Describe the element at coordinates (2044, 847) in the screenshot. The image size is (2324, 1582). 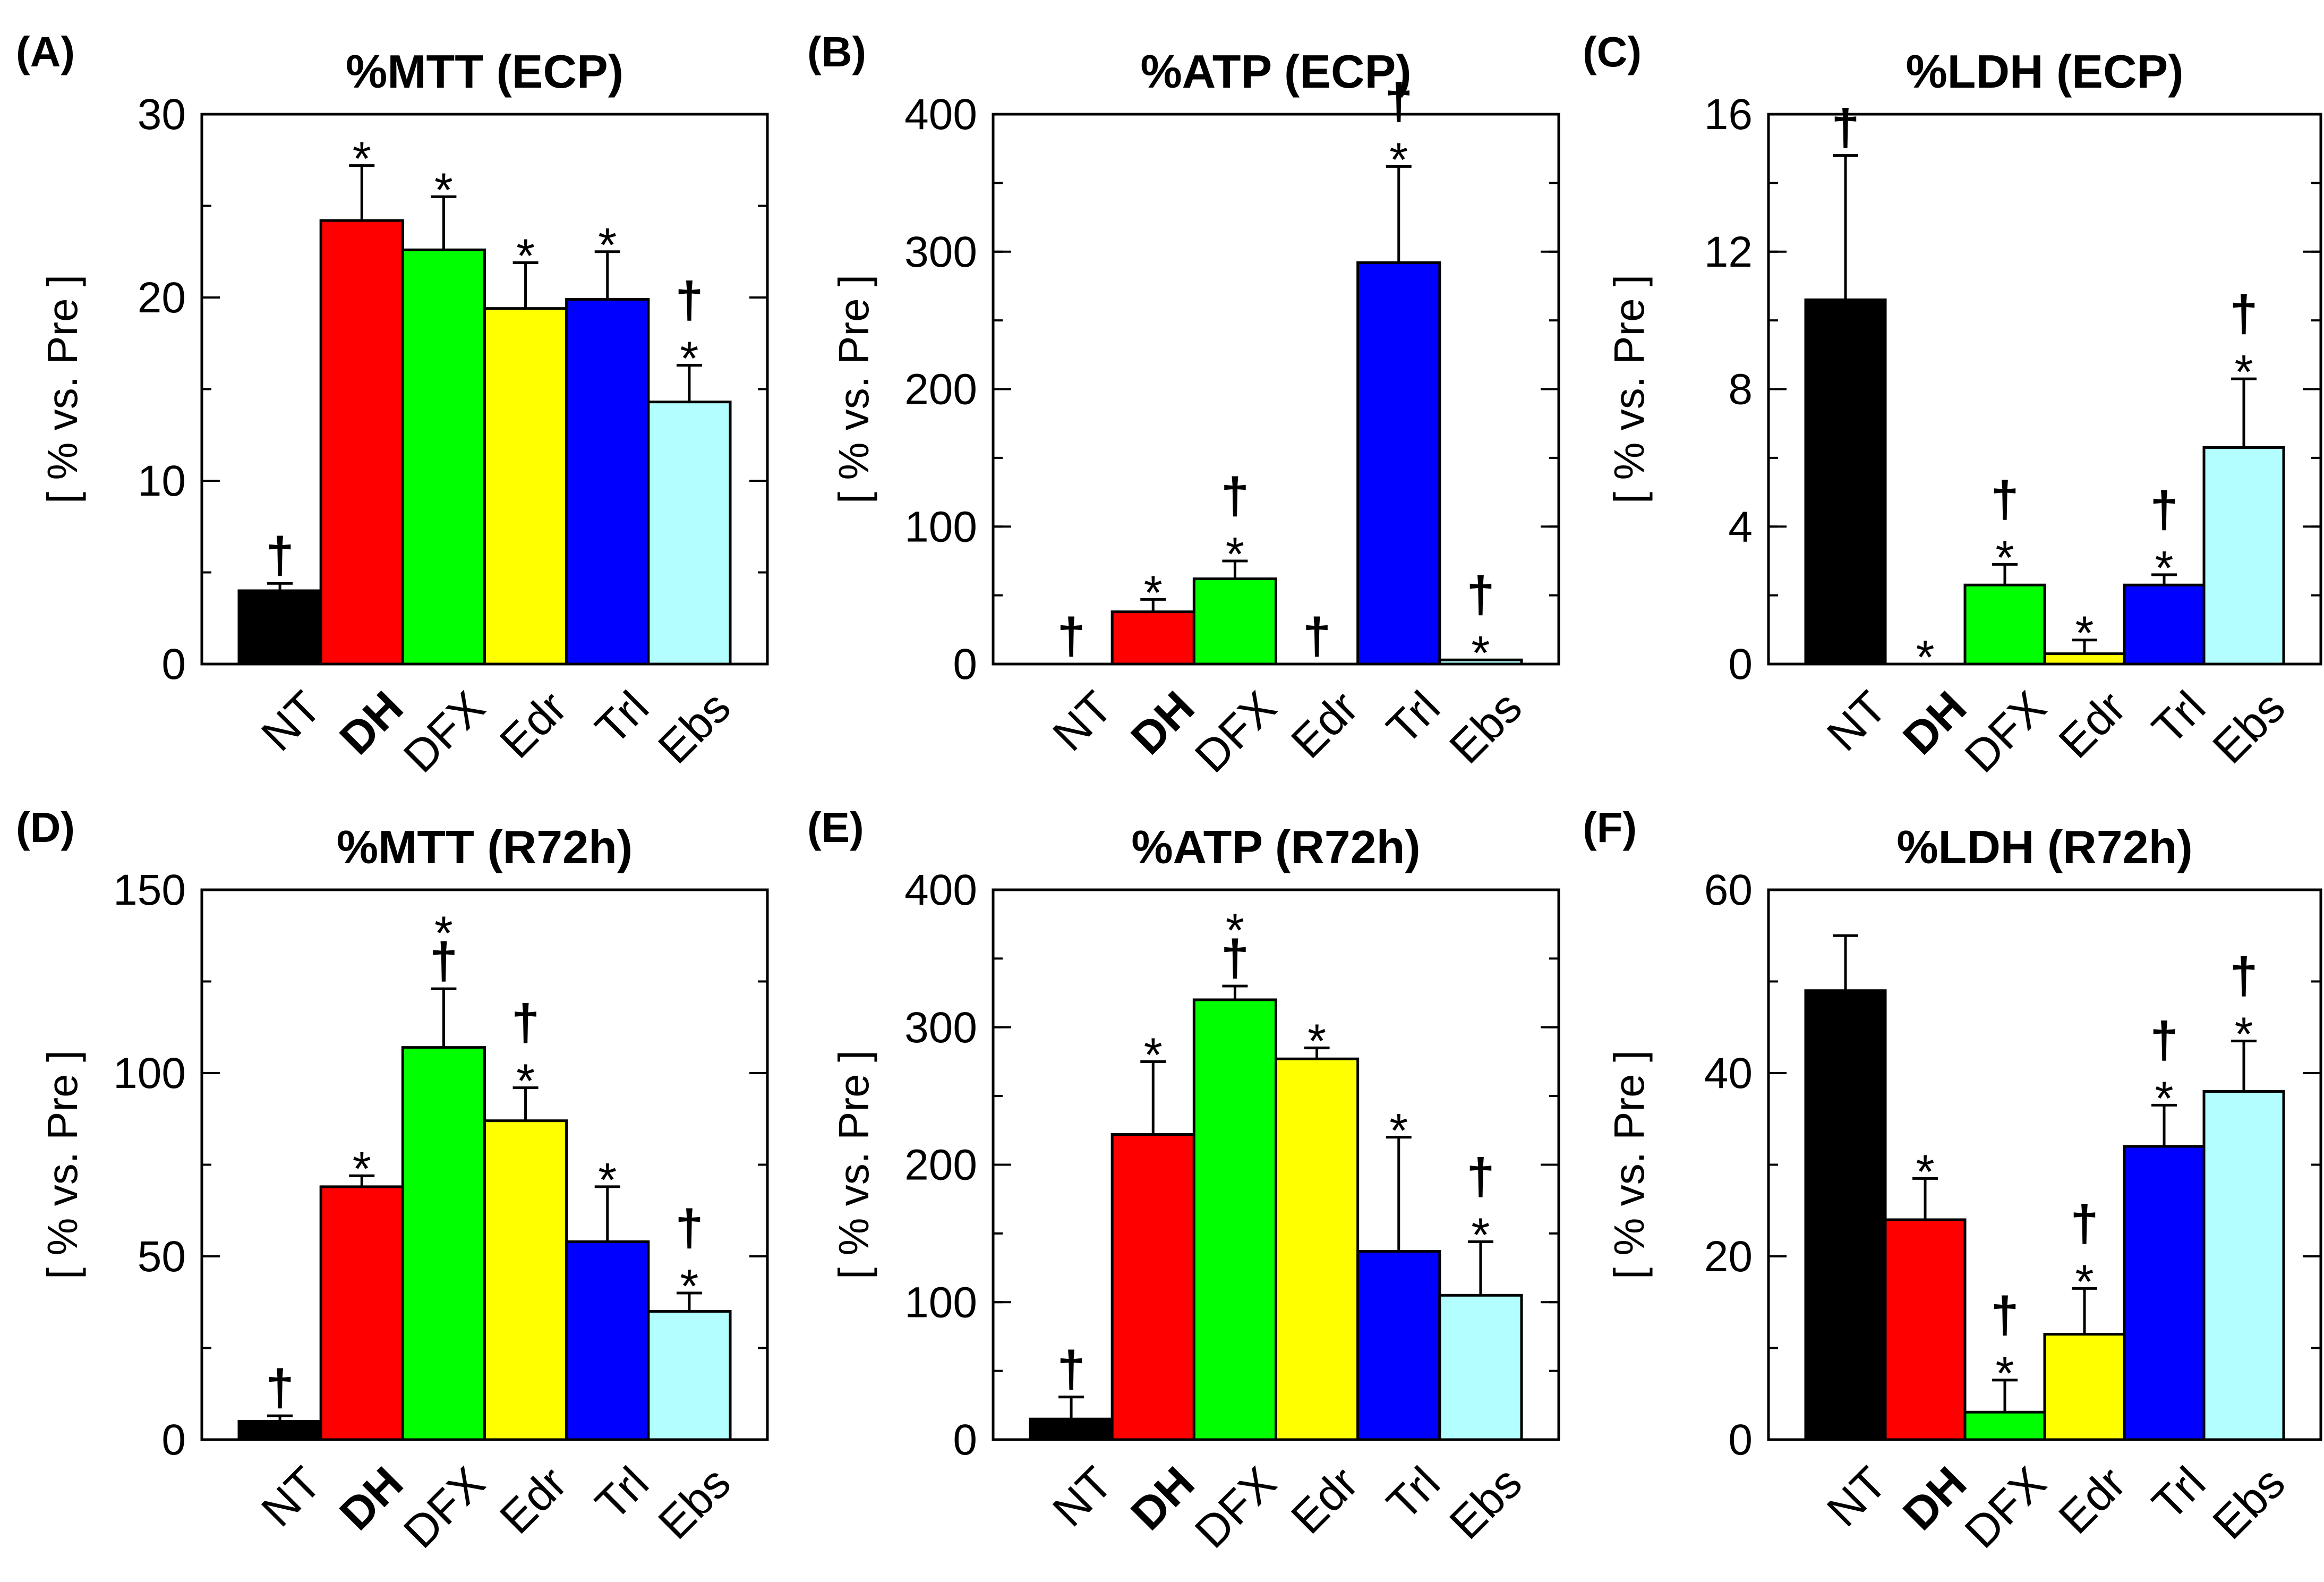
I see `chart-title: %LDH (R72h)` at that location.